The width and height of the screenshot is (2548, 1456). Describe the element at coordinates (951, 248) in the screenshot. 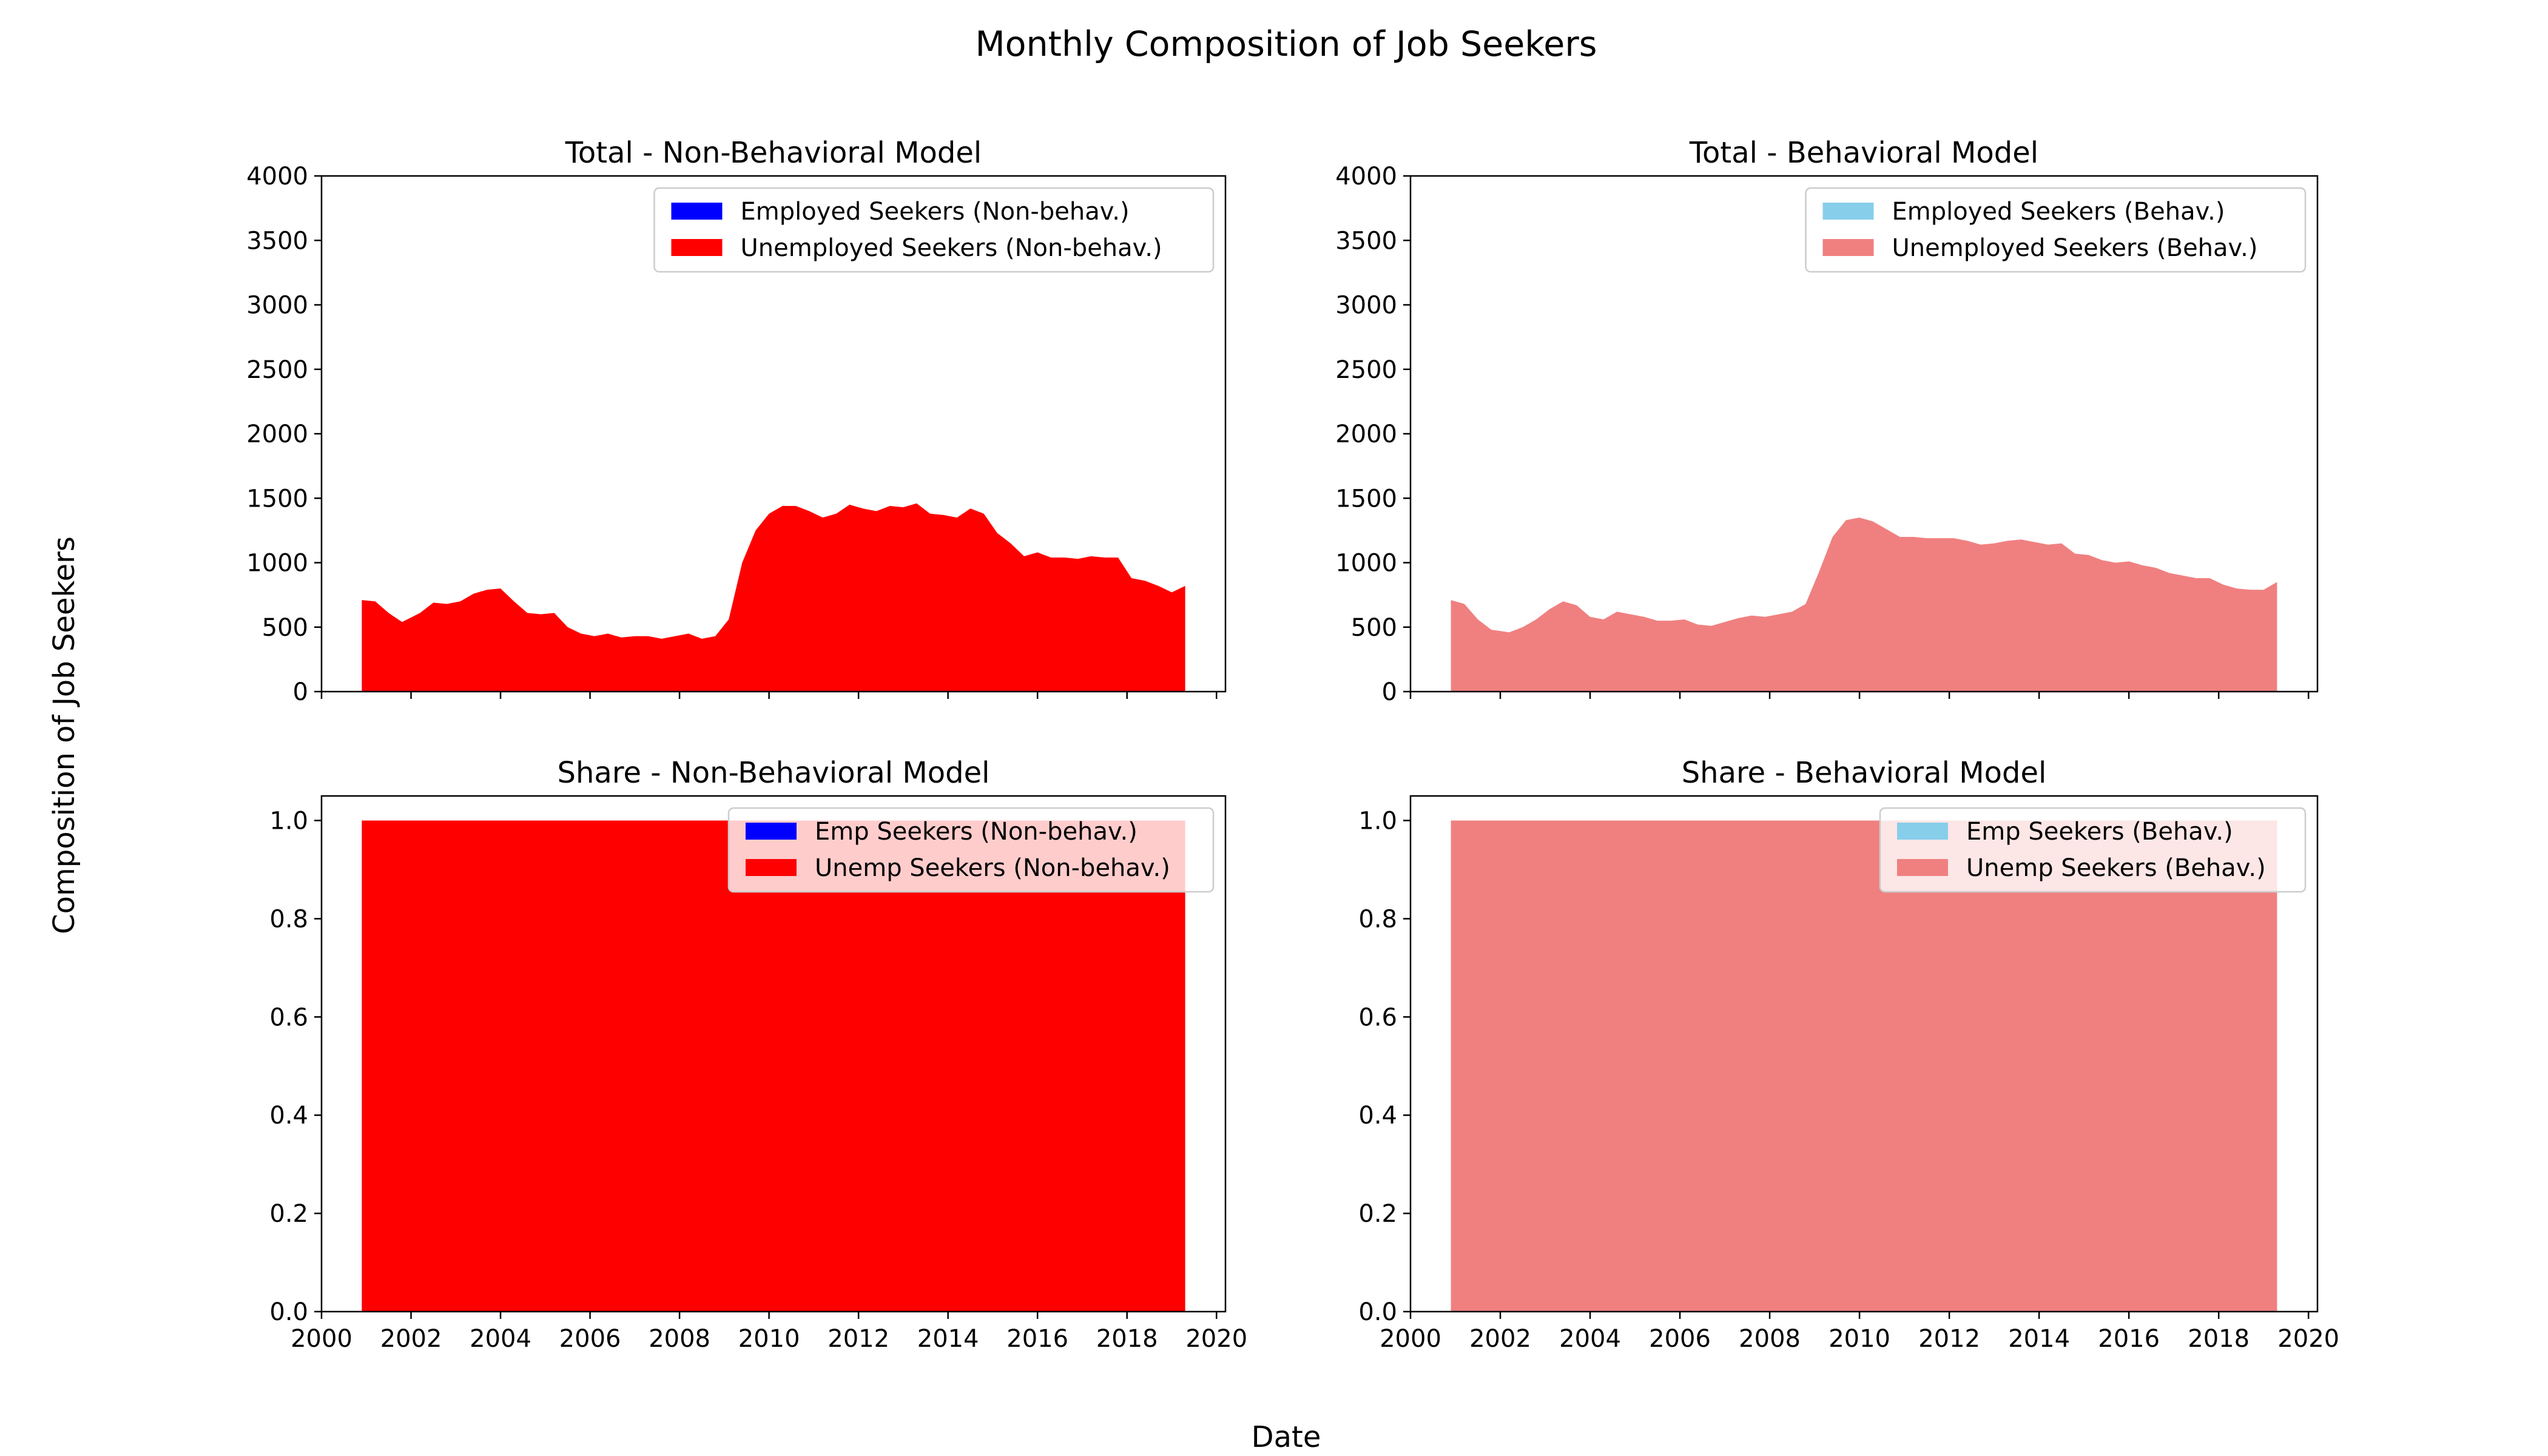

I see `legend-label: Unemployed Seekers (Non-behav.)` at that location.